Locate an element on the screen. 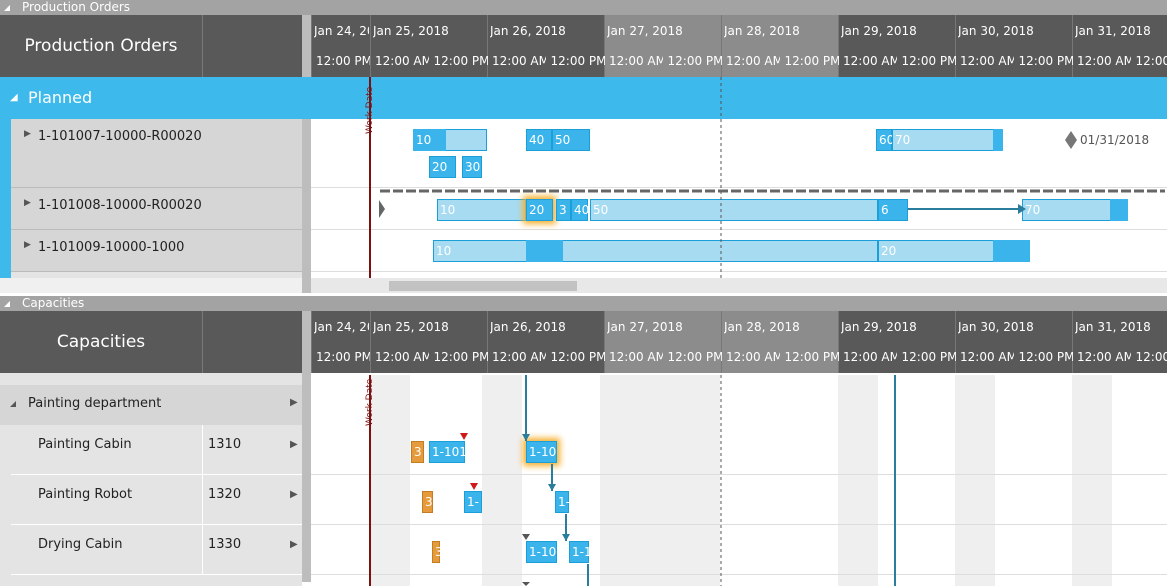 The image size is (1167, 586). scroll-thumb is located at coordinates (483, 286).